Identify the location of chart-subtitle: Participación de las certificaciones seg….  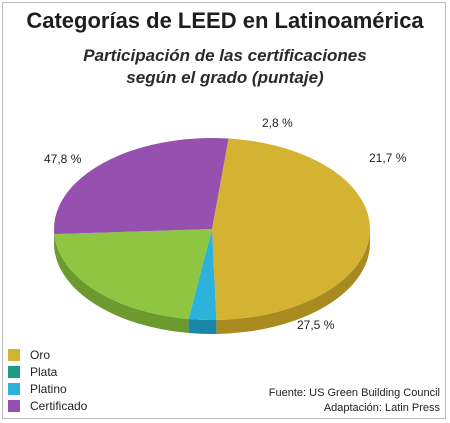
(225, 67).